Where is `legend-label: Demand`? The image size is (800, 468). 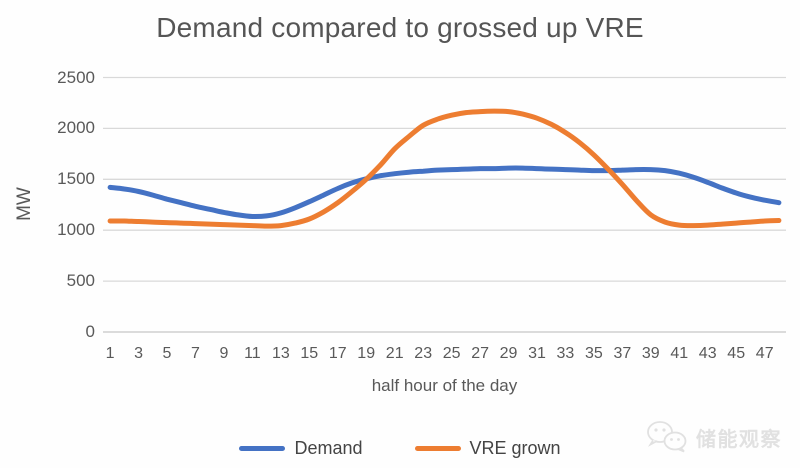
legend-label: Demand is located at coordinates (328, 448).